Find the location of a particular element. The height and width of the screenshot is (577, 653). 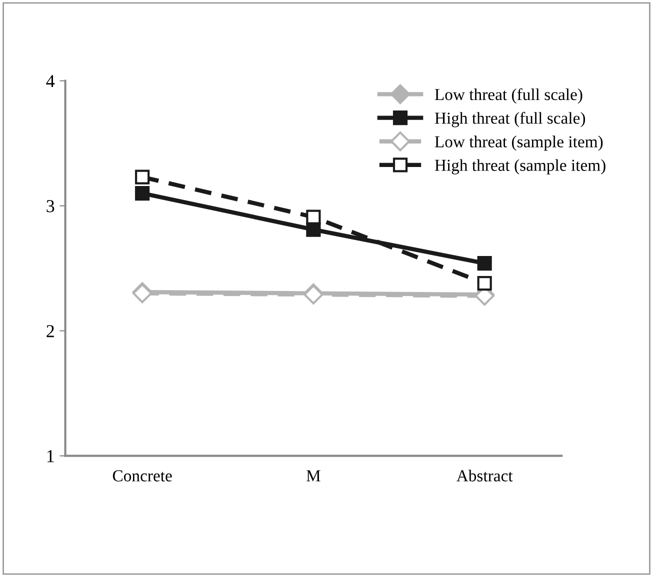

x-tick-label: Abstract is located at coordinates (484, 476).